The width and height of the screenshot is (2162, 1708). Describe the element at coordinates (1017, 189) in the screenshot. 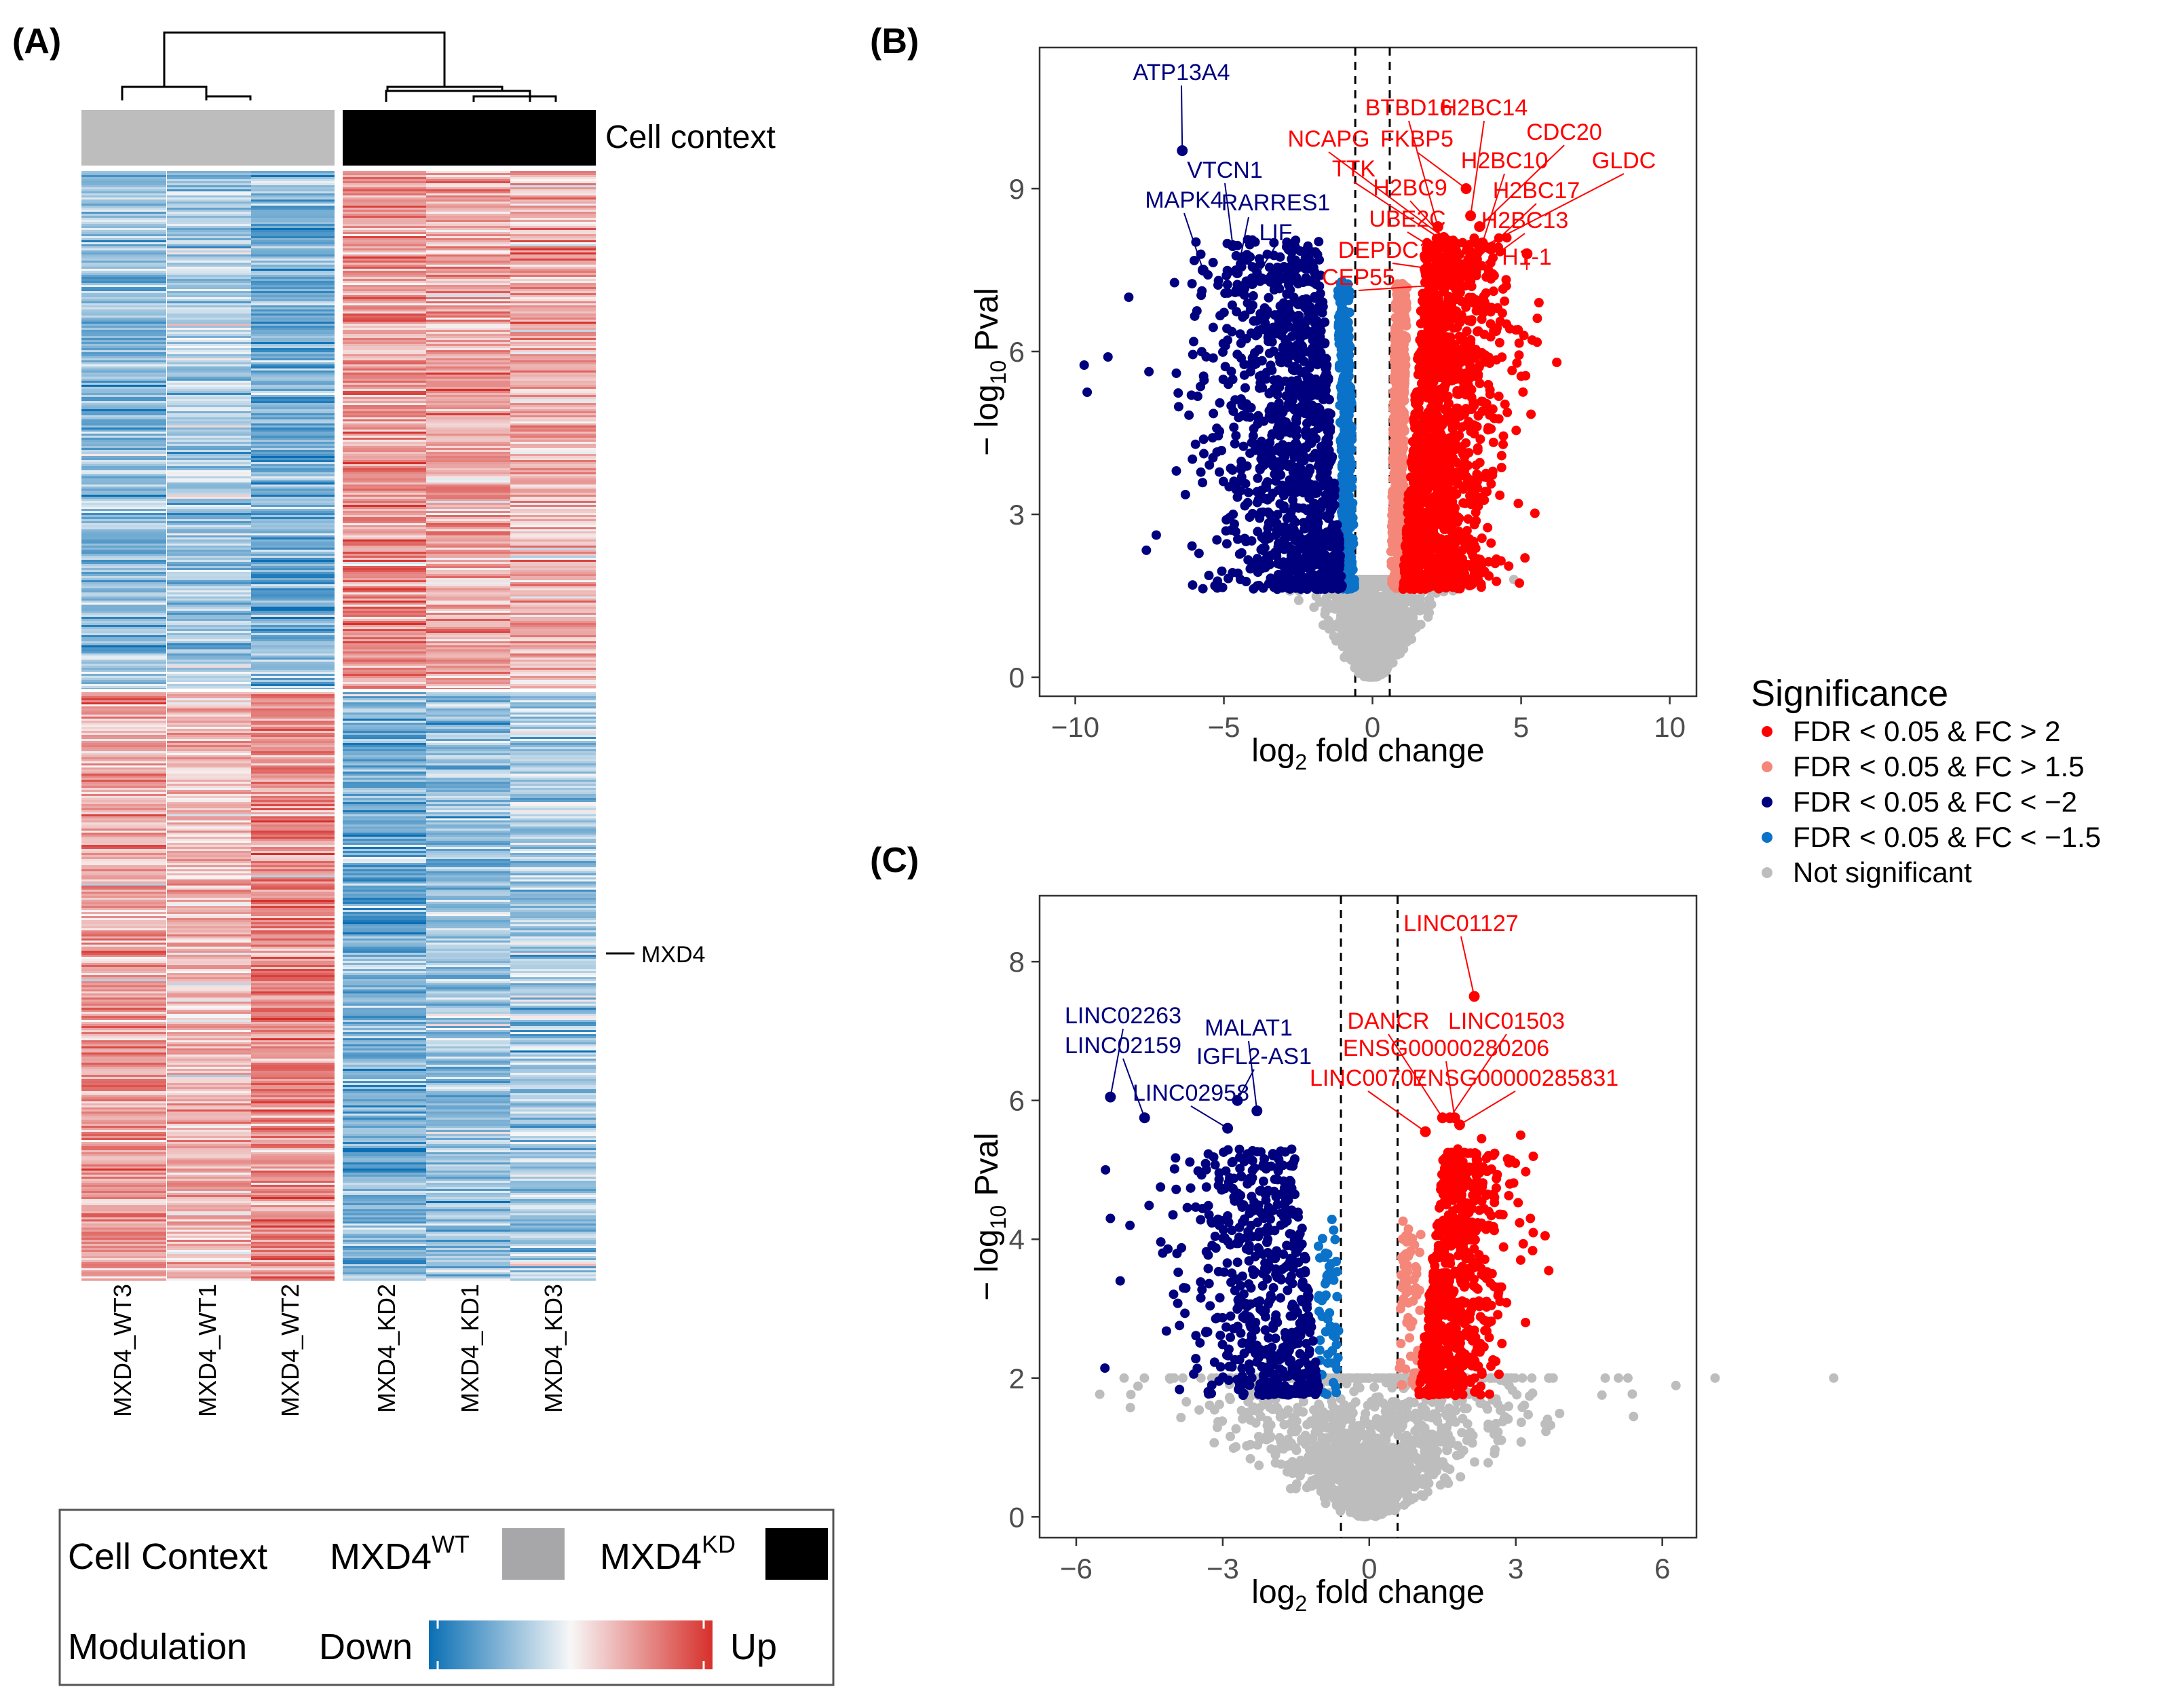

I see `y-tick-label: 9` at that location.